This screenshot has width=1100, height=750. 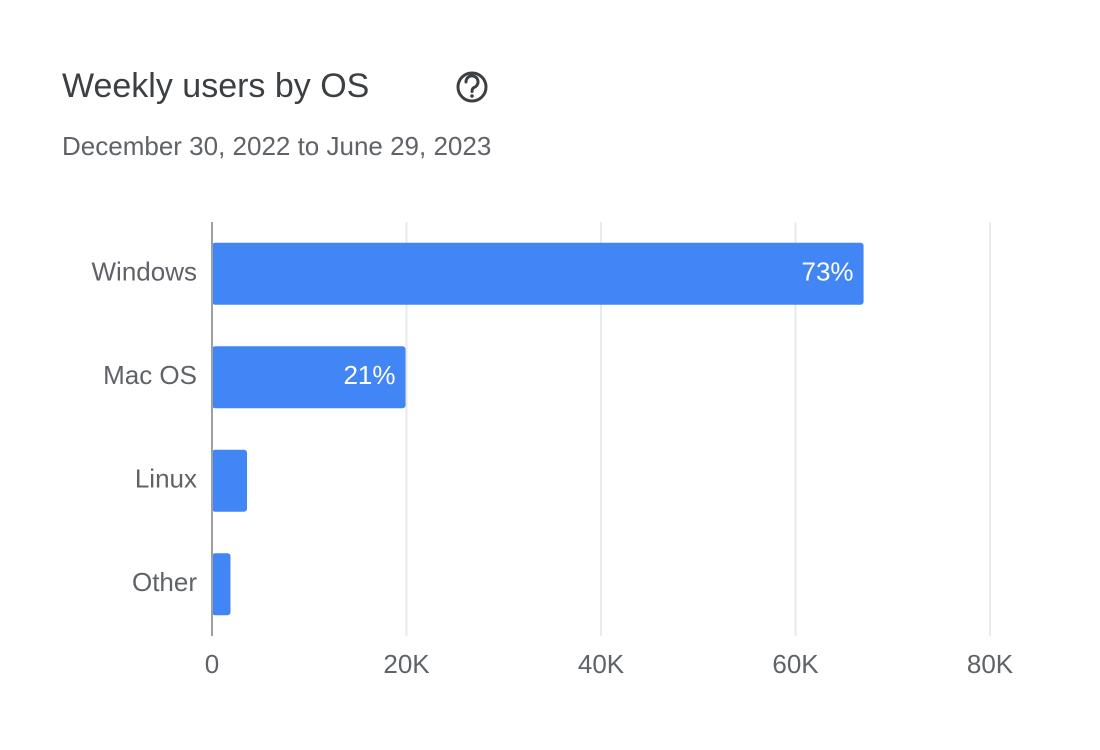 What do you see at coordinates (150, 375) in the screenshot?
I see `y-tick-label: Mac OS` at bounding box center [150, 375].